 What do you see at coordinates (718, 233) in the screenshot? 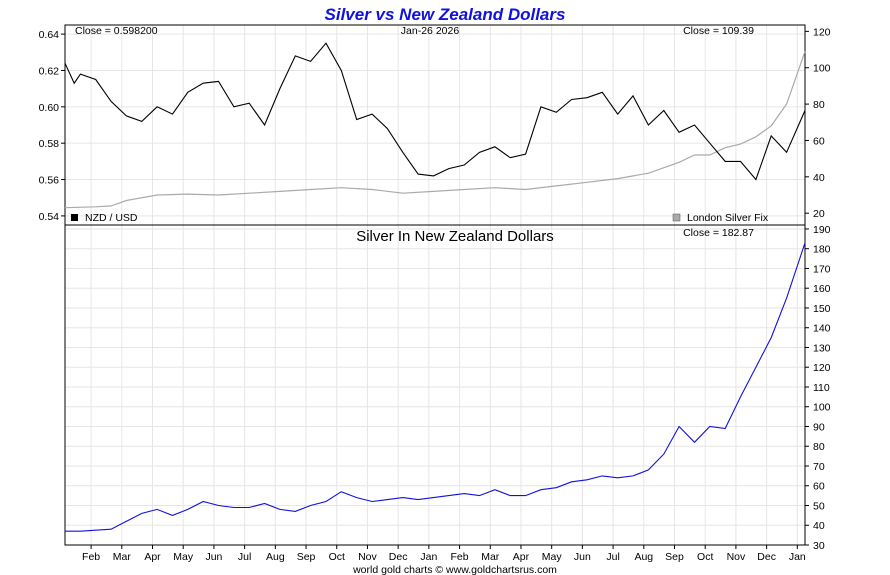
I see `bottom-right-close: Close = 182.87` at bounding box center [718, 233].